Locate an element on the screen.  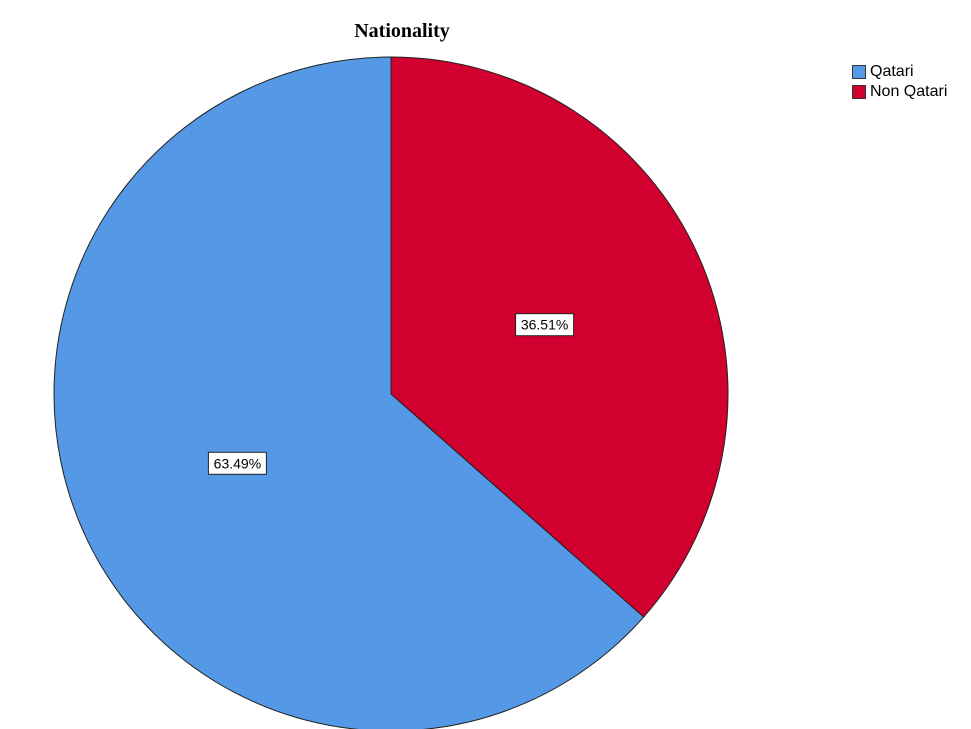
svg-text: 63.49% is located at coordinates (237, 463).